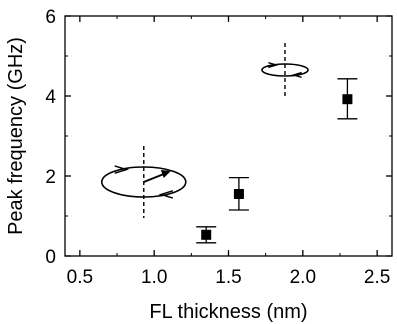  What do you see at coordinates (50, 177) in the screenshot?
I see `y-tick-label: 2` at bounding box center [50, 177].